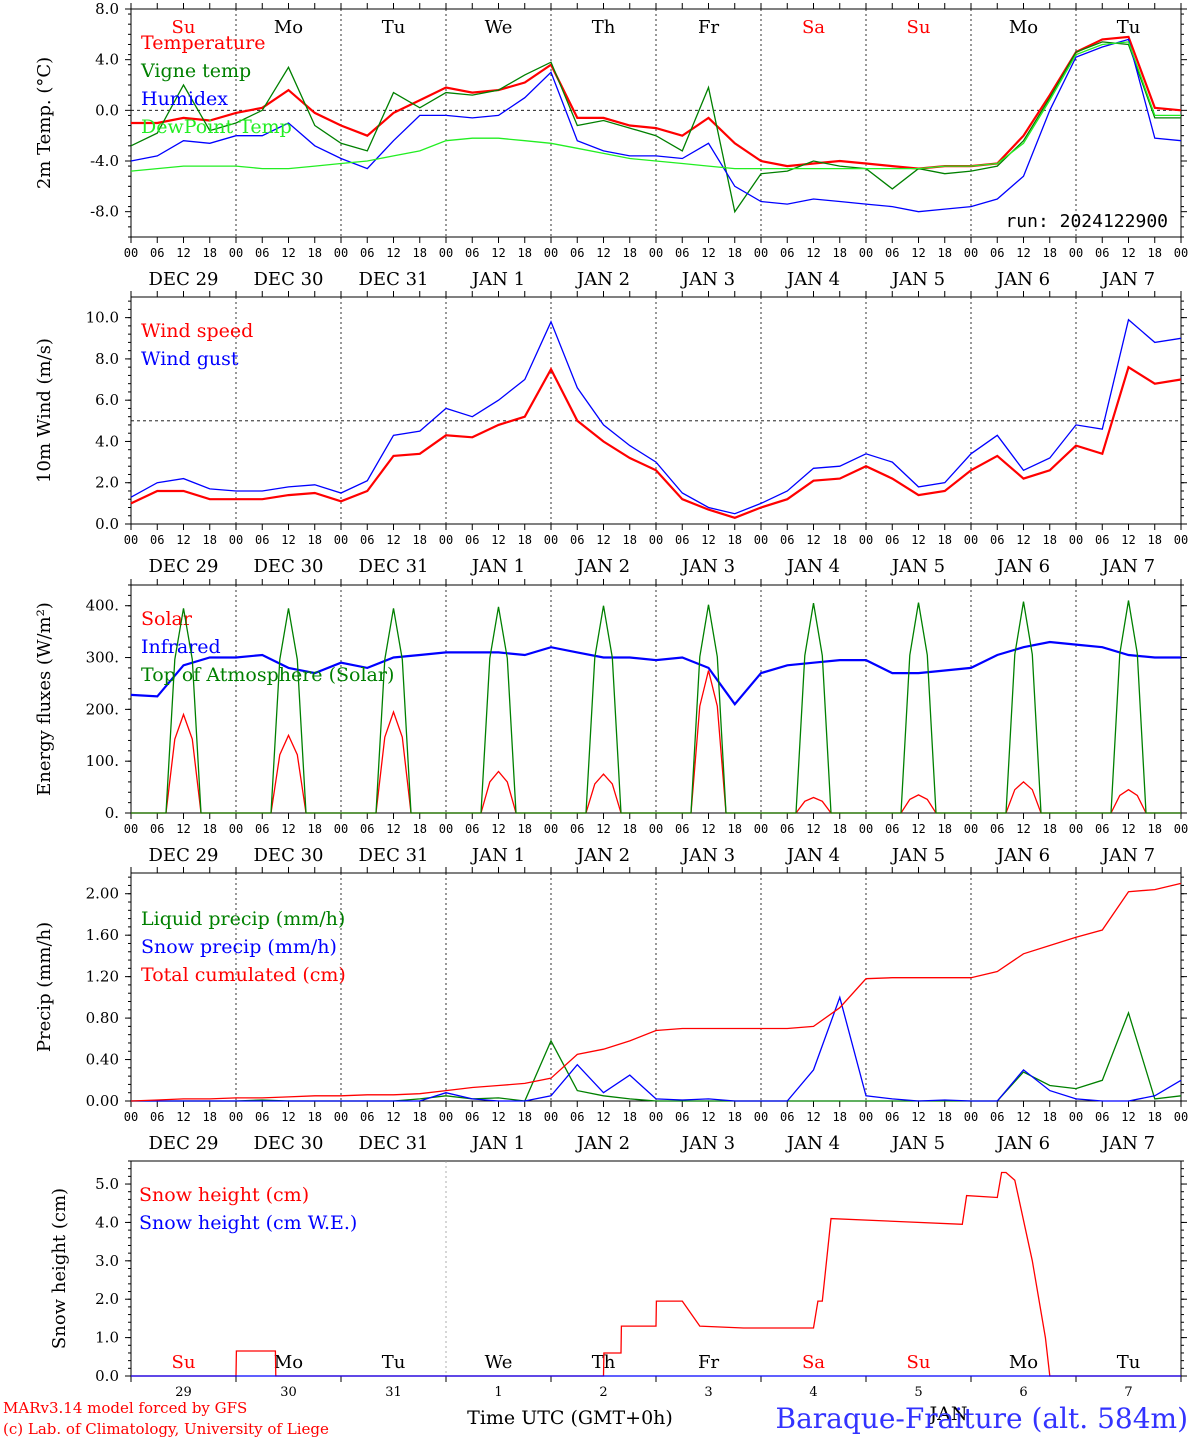 The height and width of the screenshot is (1440, 1194). I want to click on y-tick-label: 1.20, so click(102, 977).